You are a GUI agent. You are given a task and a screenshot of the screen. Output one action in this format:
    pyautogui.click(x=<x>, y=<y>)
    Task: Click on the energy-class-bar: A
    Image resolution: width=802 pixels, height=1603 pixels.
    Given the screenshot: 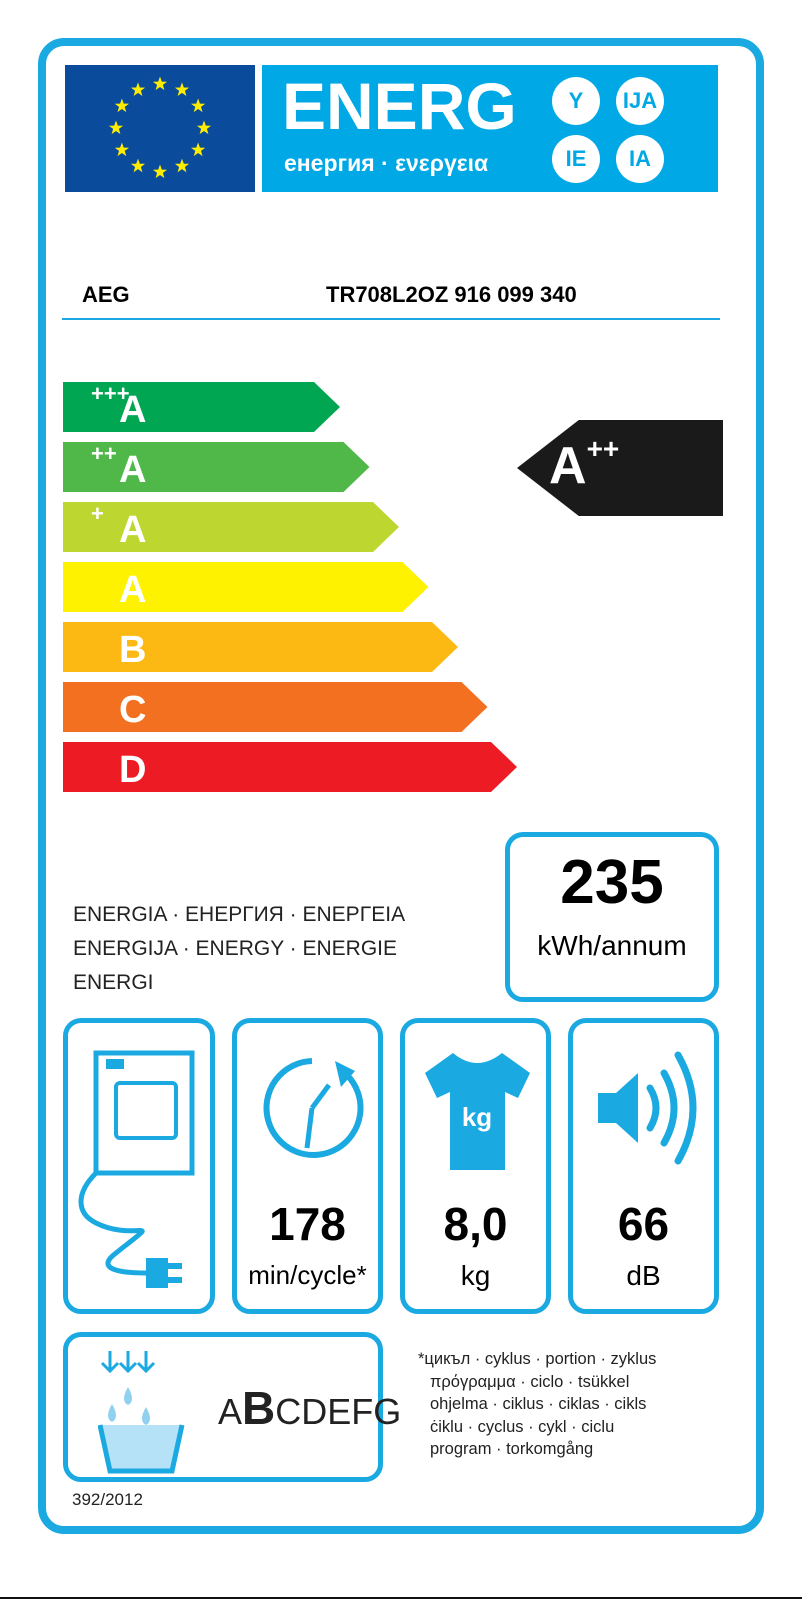 What is the action you would take?
    pyautogui.click(x=246, y=587)
    